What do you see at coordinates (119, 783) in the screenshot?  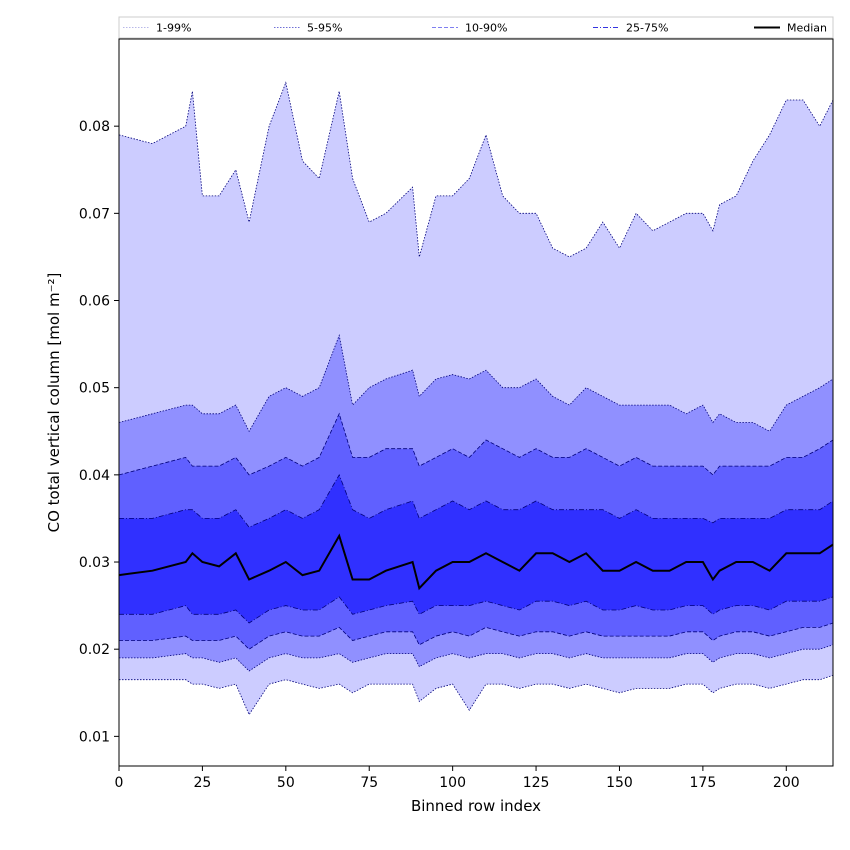 I see `x-tick-label: 0` at bounding box center [119, 783].